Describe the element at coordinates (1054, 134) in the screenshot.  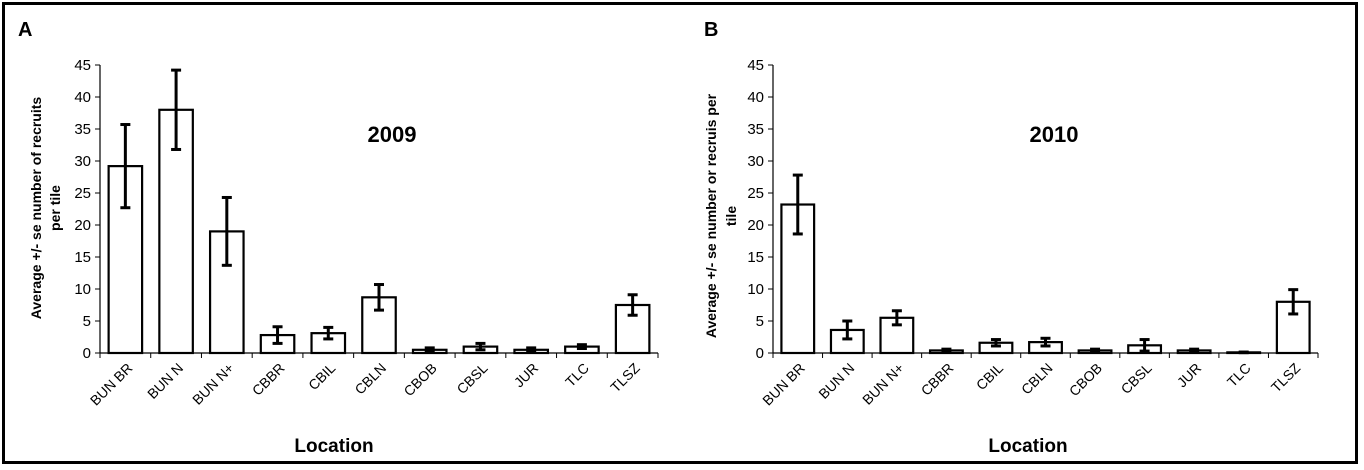
I see `chart-title: 2010` at that location.